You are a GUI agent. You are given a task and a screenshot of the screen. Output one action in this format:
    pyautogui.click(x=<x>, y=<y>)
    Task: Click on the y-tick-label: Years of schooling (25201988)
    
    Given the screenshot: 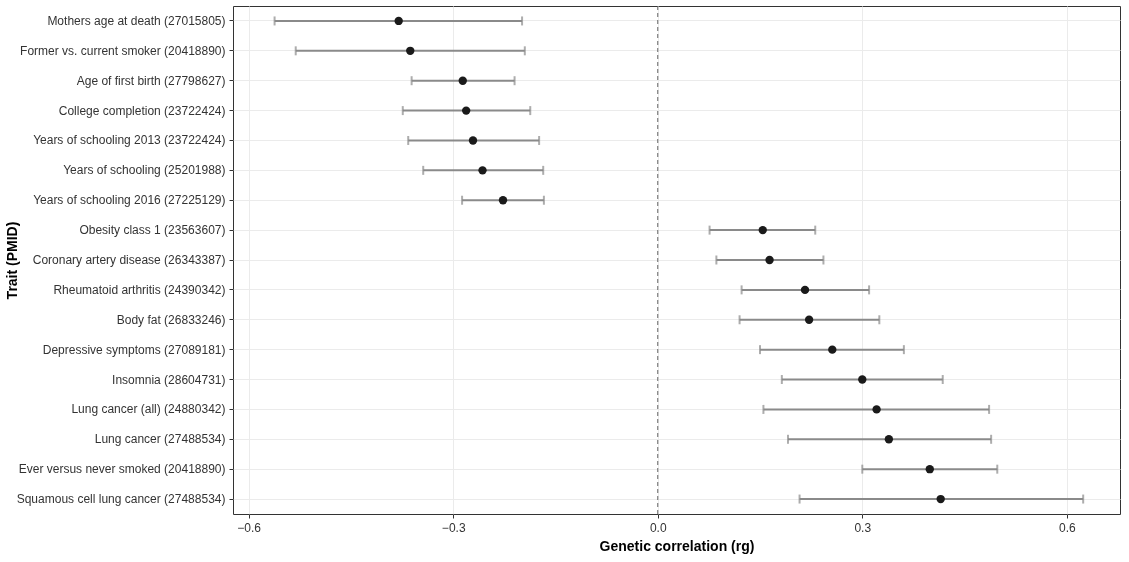 What is the action you would take?
    pyautogui.click(x=144, y=170)
    